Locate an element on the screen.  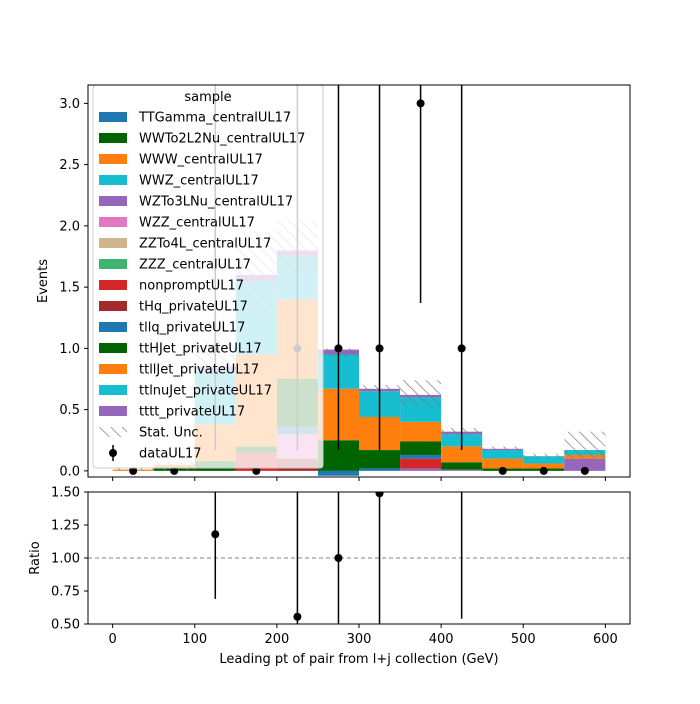
y-tick-label: 0.50 is located at coordinates (65, 625).